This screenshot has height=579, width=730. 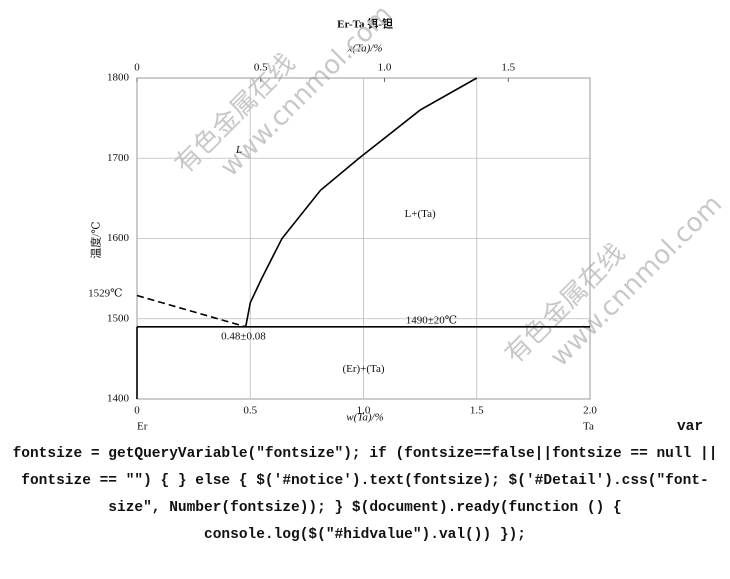 What do you see at coordinates (431, 321) in the screenshot?
I see `annotation: 1490±20℃` at bounding box center [431, 321].